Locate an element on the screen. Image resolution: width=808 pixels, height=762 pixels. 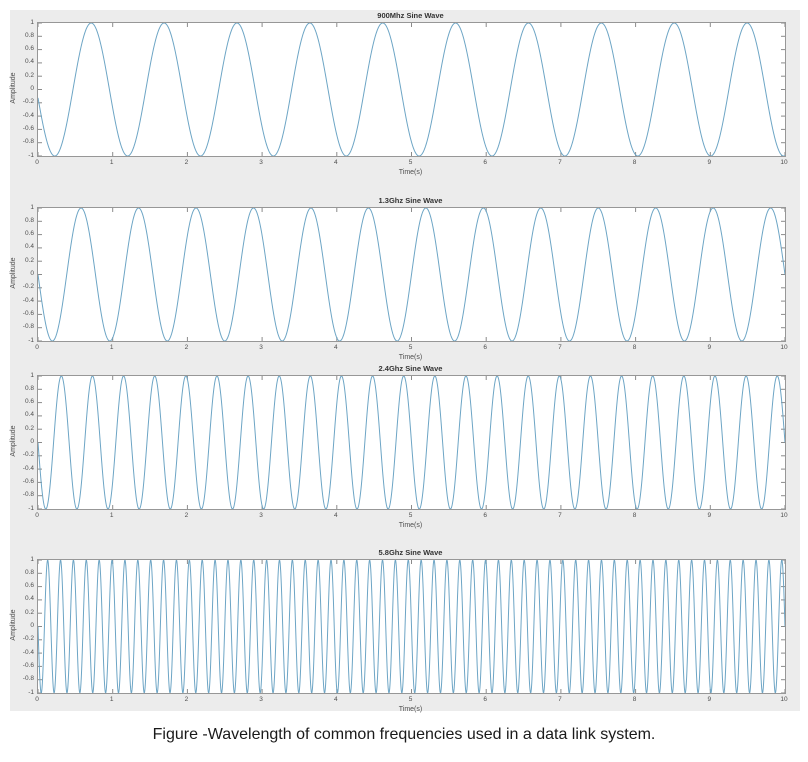
subplot-title: 2.4Ghz Sine Wave is located at coordinates (410, 368).